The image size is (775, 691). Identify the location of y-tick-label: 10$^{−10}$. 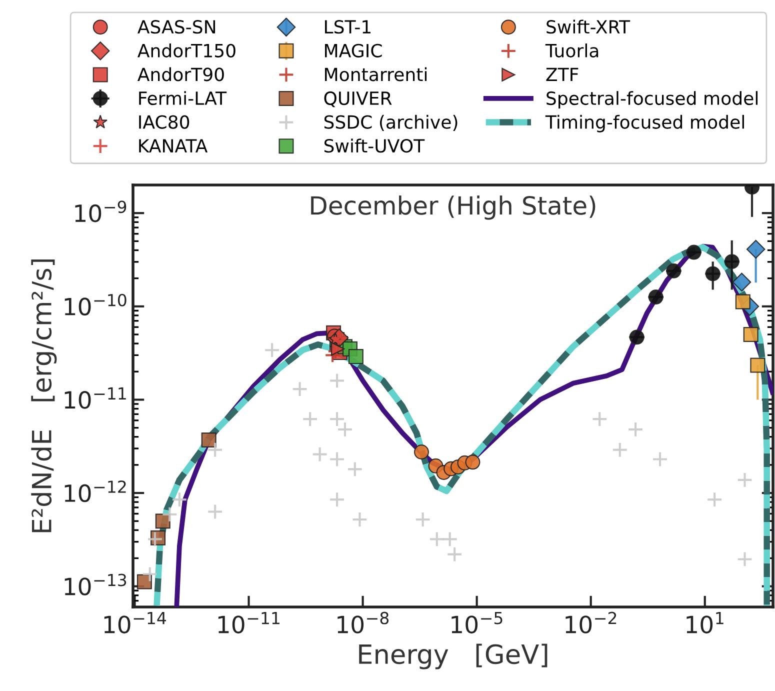
(95, 305).